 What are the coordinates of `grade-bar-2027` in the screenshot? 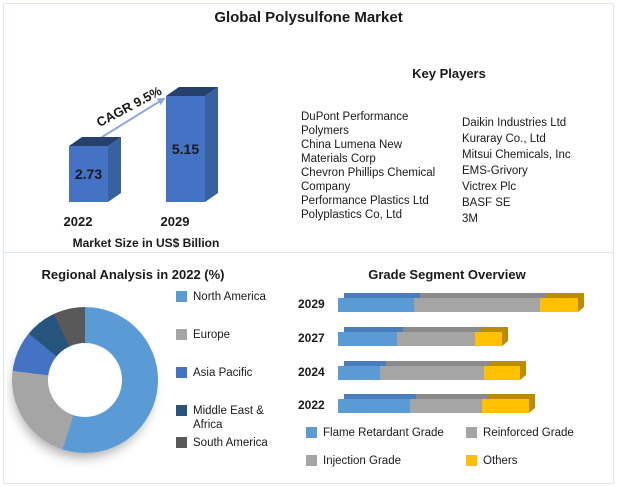 It's located at (423, 336).